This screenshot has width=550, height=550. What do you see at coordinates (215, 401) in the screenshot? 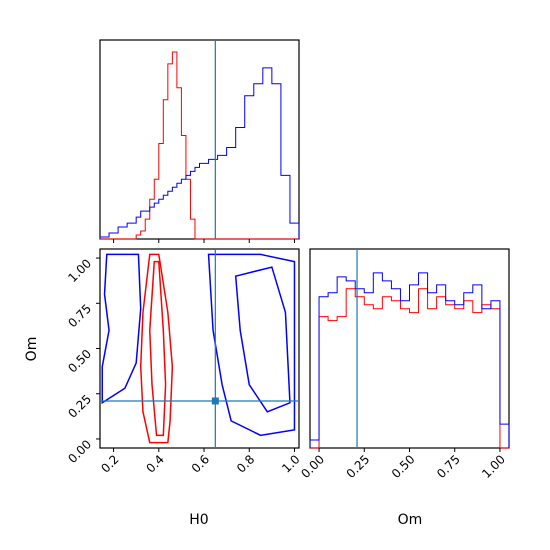
I see `truth-marker` at bounding box center [215, 401].